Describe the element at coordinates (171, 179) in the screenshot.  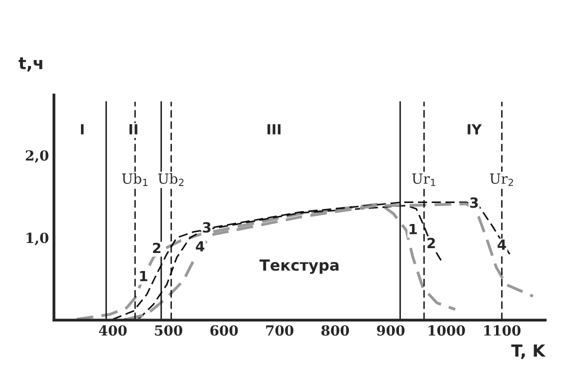
I see `ref-line-label: Ub$_{2}$` at that location.